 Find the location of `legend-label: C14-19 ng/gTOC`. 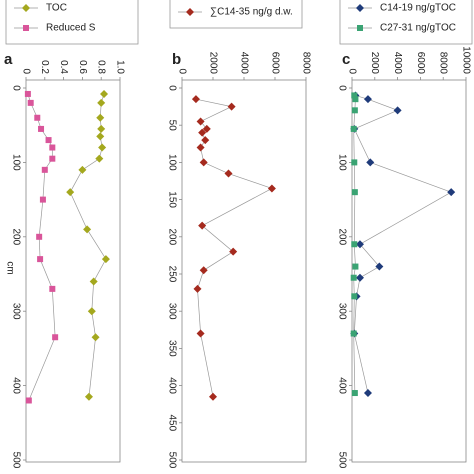

legend-label: C14-19 ng/gTOC is located at coordinates (418, 8).